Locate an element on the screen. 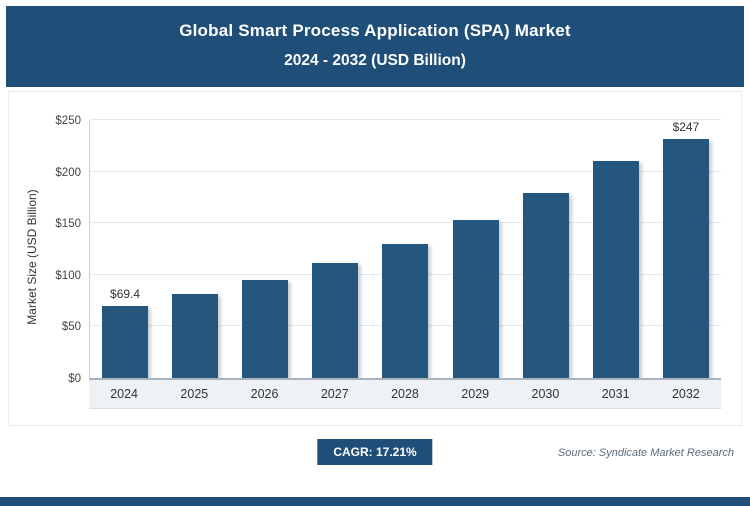  bar-2032 is located at coordinates (685, 258).